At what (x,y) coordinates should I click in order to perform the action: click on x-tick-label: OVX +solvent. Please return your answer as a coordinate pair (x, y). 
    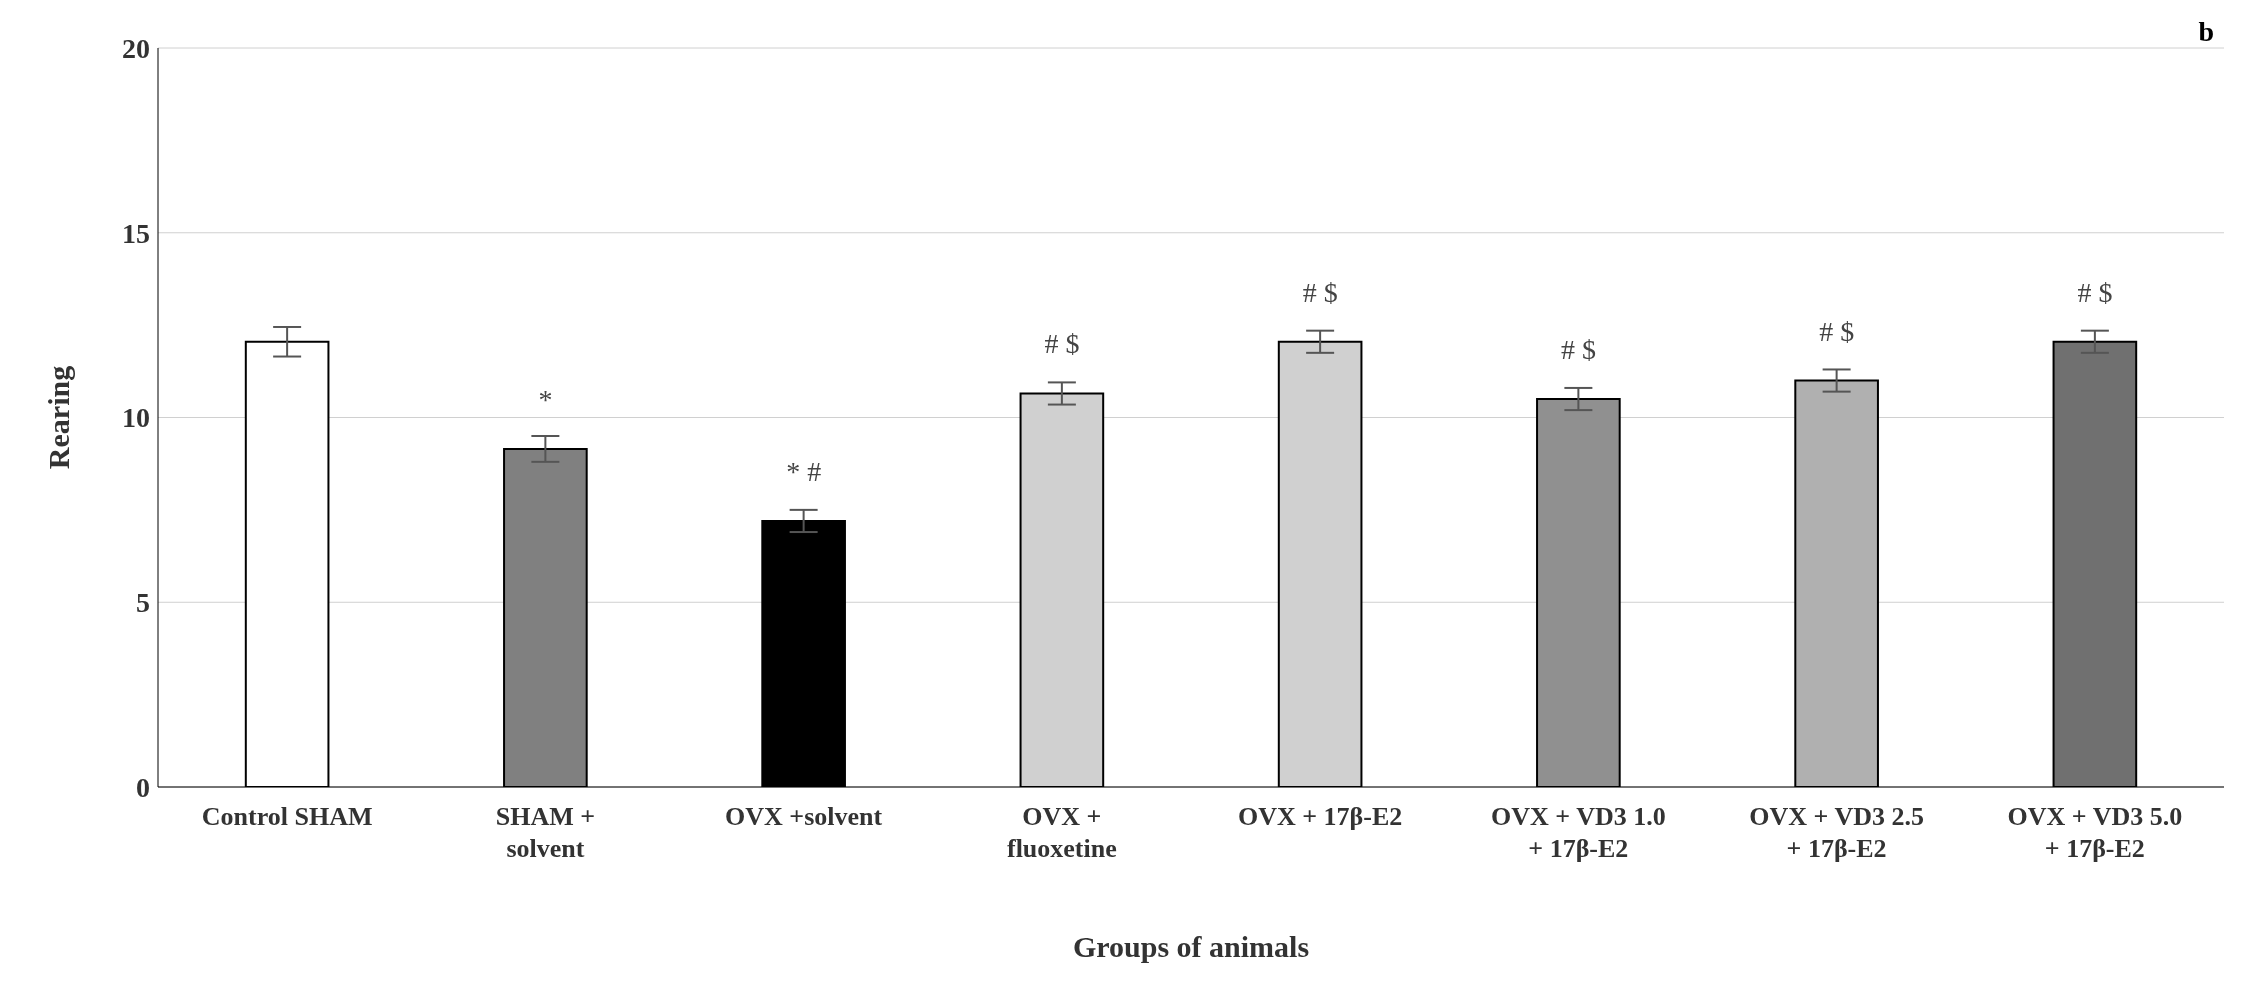
    Looking at the image, I should click on (804, 816).